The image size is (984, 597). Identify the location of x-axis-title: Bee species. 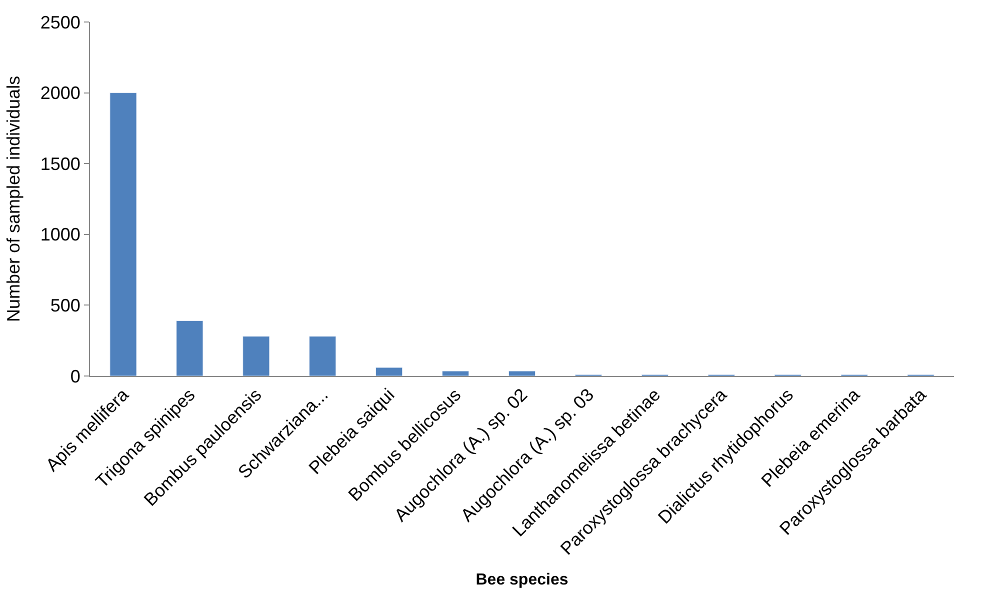
(522, 579).